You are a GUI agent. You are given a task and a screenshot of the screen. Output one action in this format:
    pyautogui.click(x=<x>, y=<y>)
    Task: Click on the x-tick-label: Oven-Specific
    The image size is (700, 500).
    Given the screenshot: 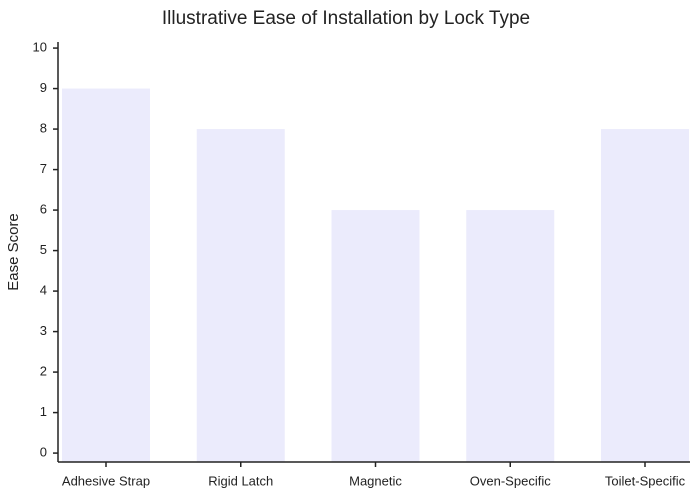 What is the action you would take?
    pyautogui.click(x=510, y=480)
    